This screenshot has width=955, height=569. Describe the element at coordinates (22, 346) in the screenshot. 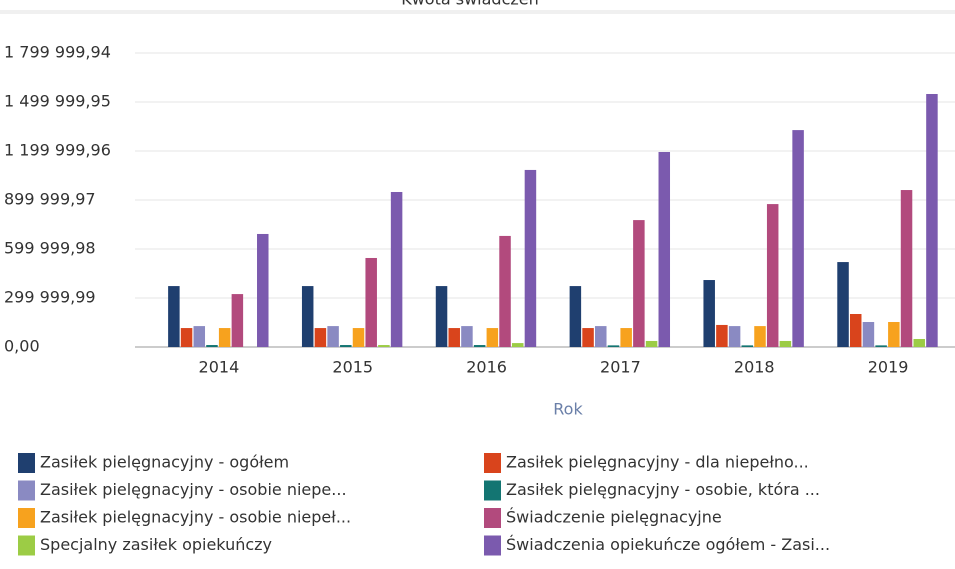

I see `y-tick-label: 0,00` at that location.